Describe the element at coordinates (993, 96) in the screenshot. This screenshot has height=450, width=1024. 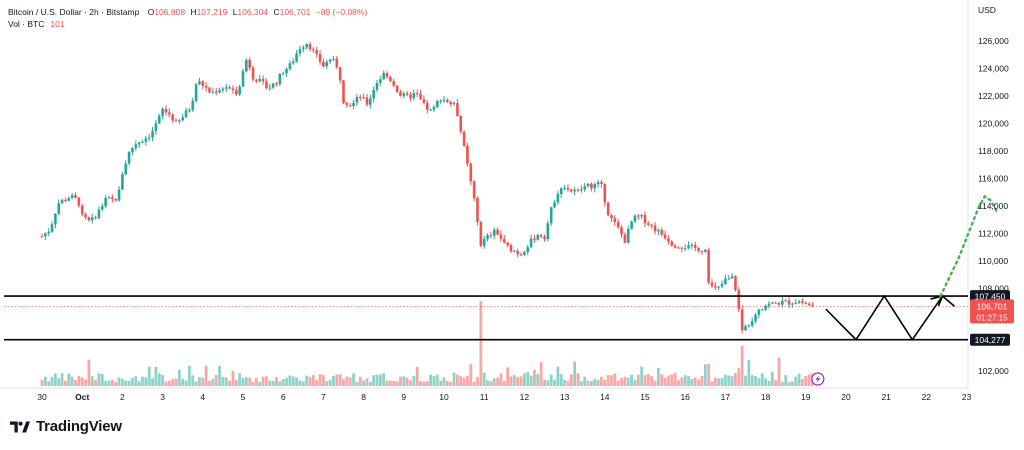
I see `y-tick-label: 122,000` at that location.